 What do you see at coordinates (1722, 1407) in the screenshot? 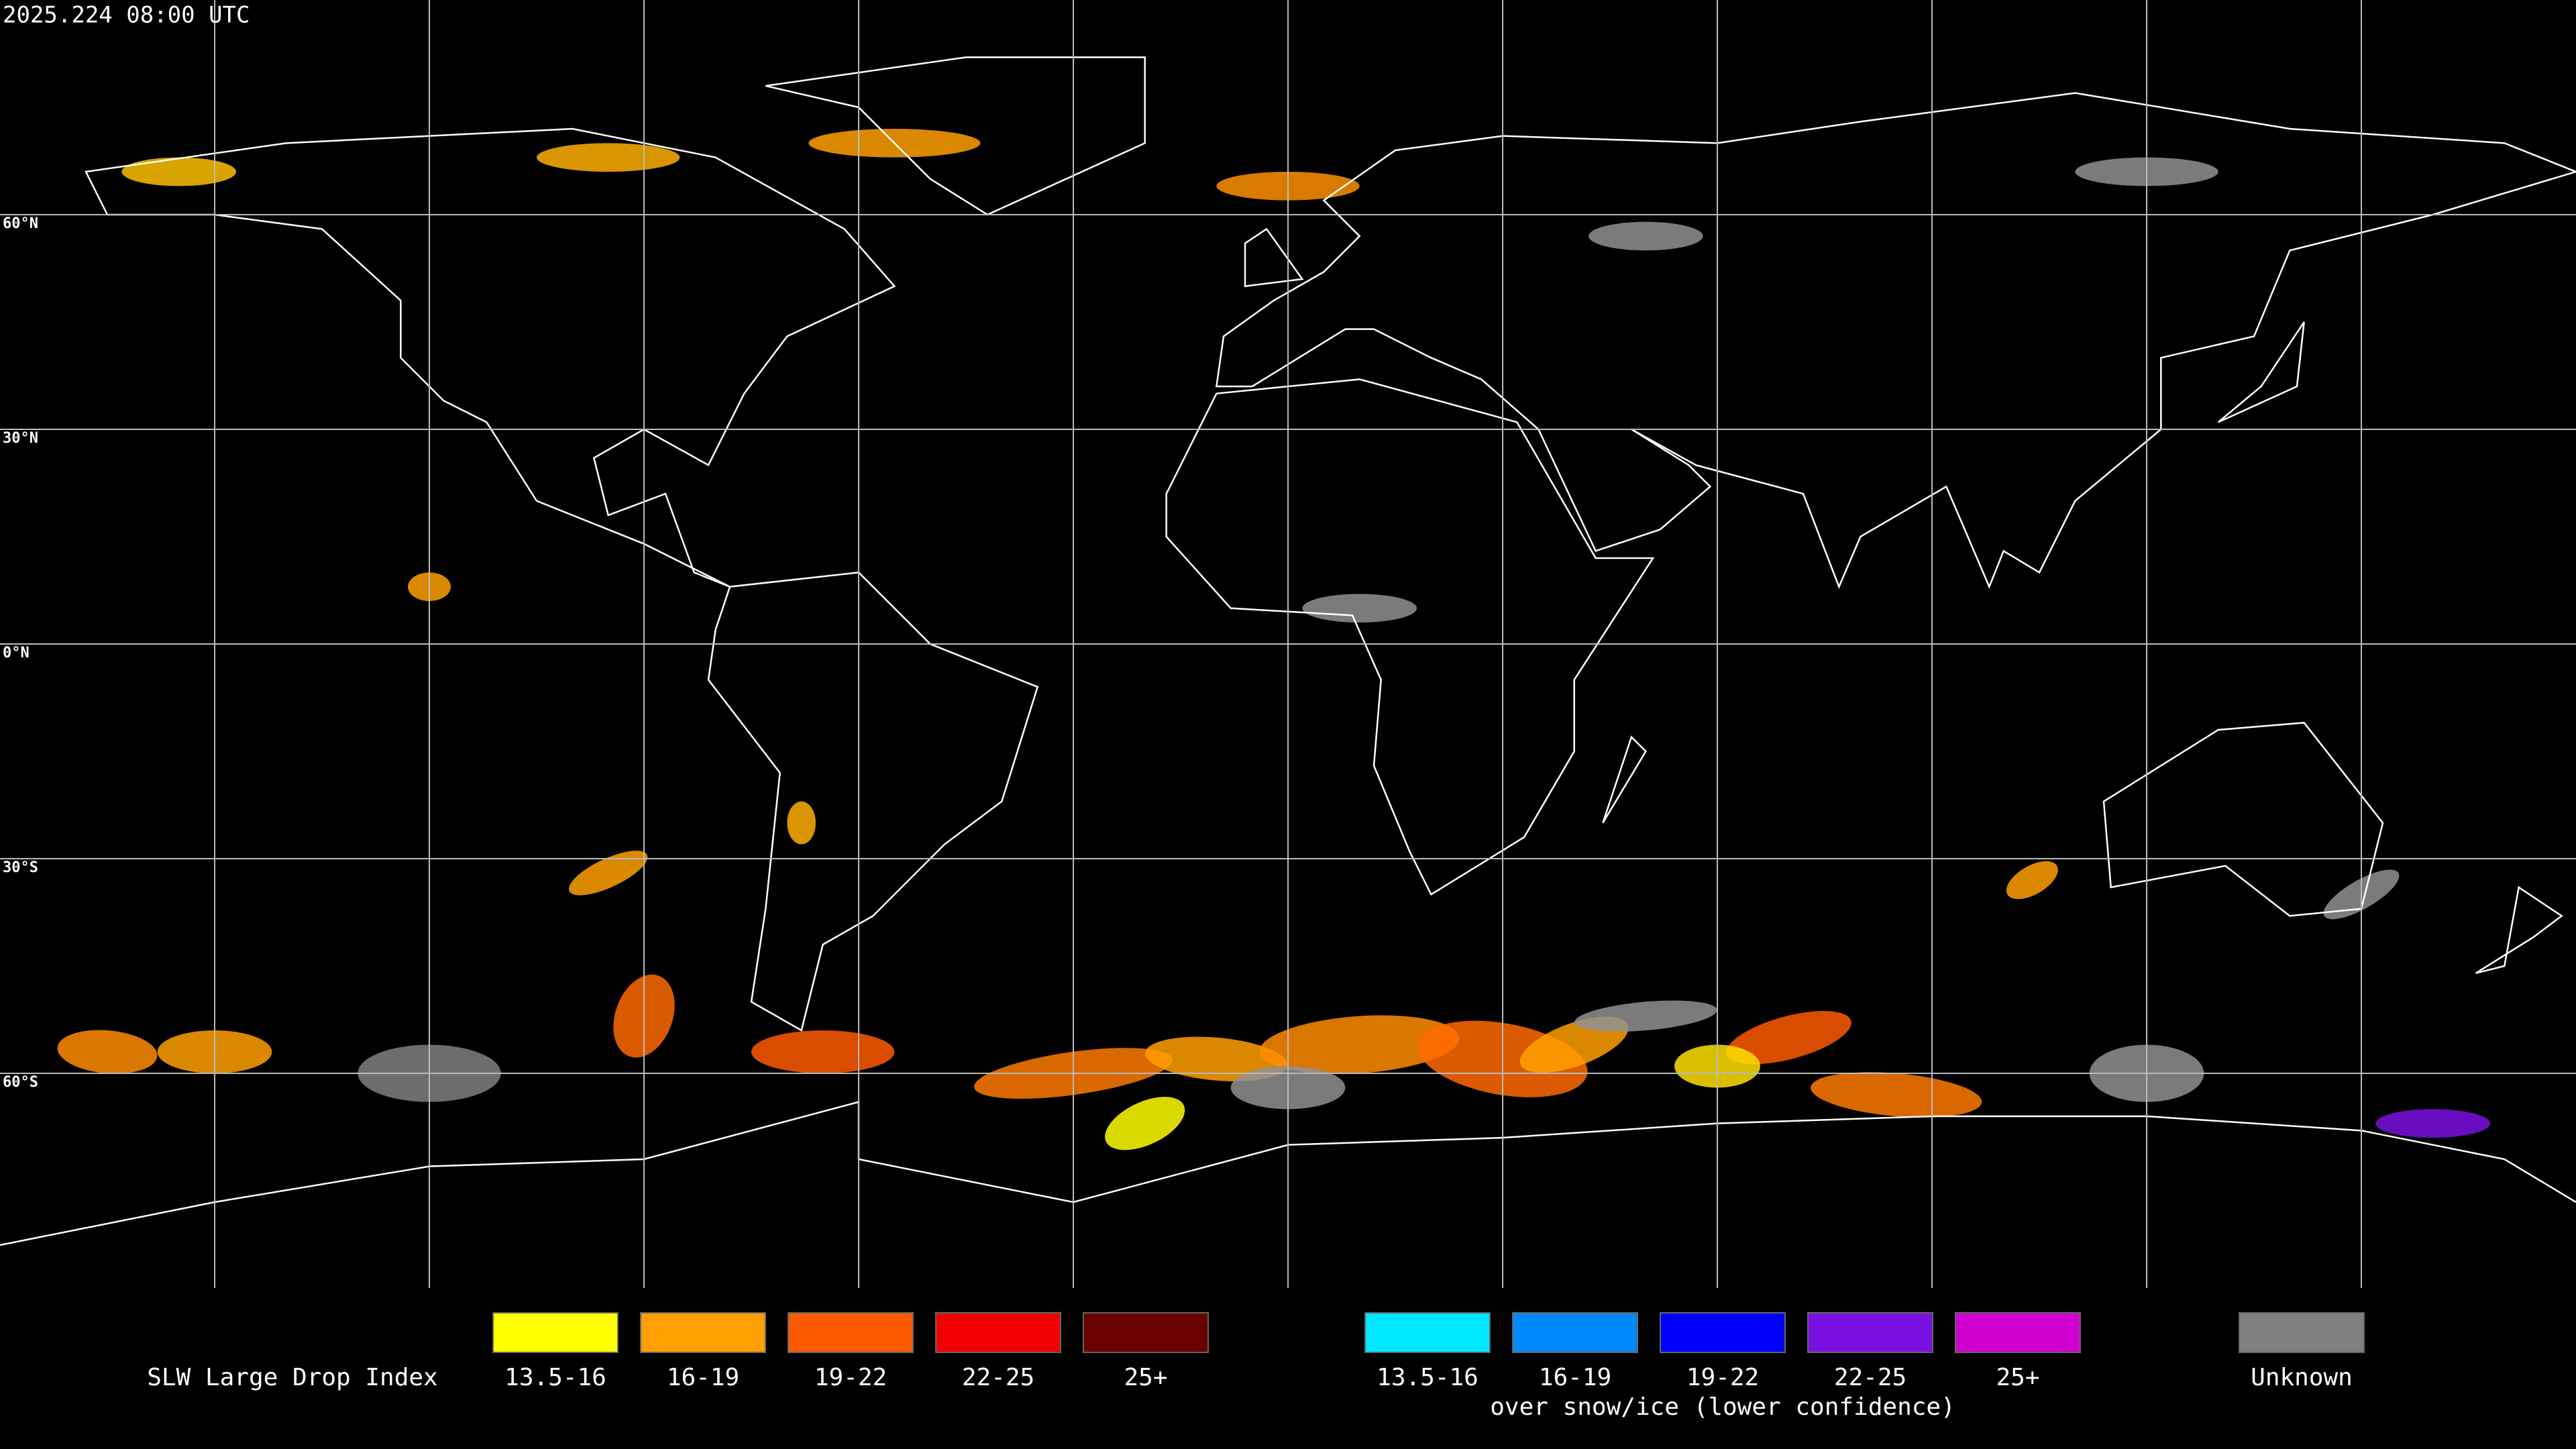
I see `legend-caption: over snow/ice (lower confidence)` at bounding box center [1722, 1407].